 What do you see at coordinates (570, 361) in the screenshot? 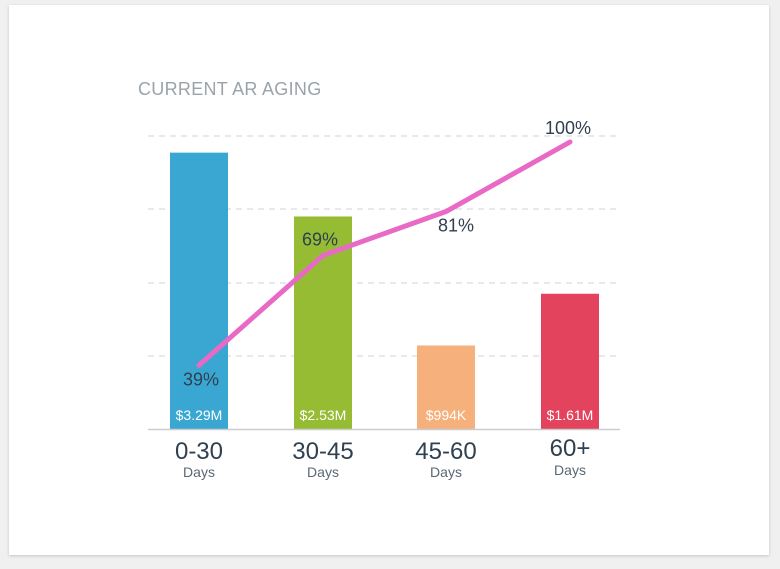
I see `bar-60+` at bounding box center [570, 361].